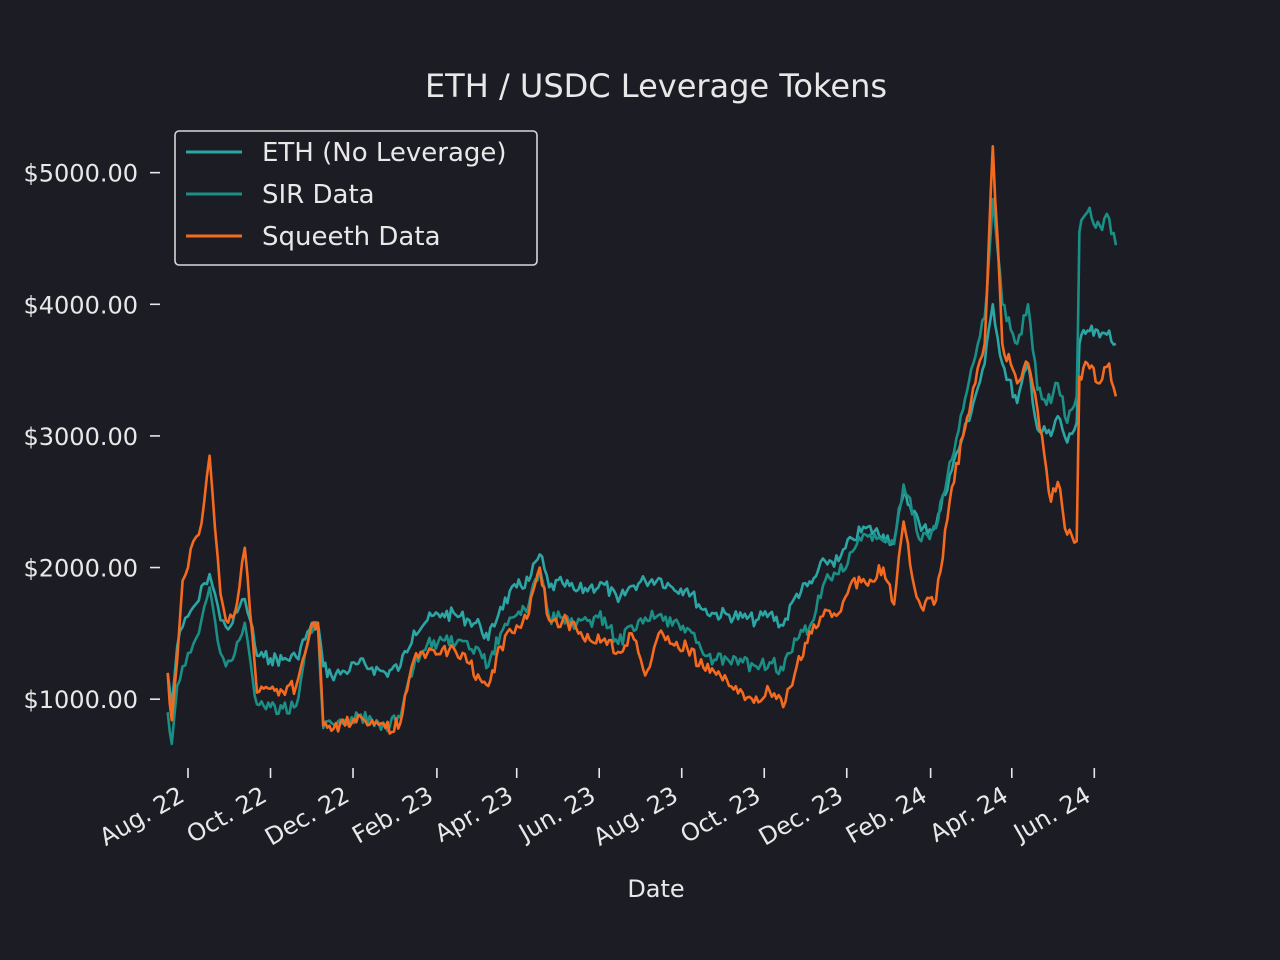 Image resolution: width=1280 pixels, height=960 pixels. I want to click on y-tick-label: $3000.00, so click(80, 437).